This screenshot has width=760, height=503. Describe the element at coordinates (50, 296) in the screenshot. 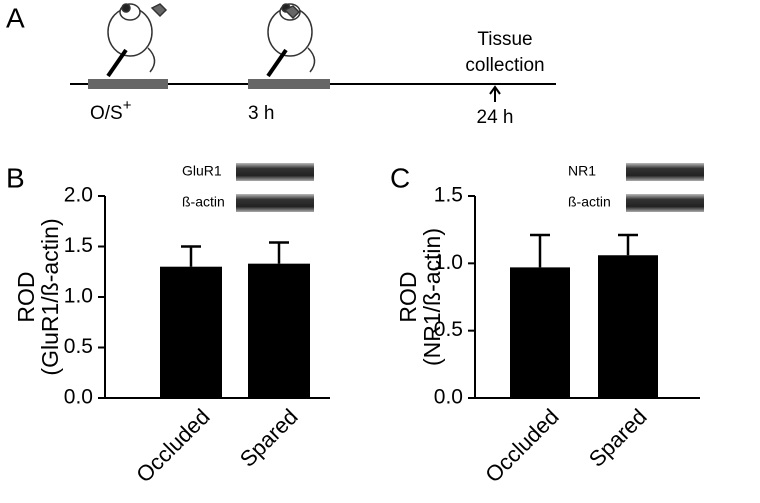

I see `y-axis-label: (GluR1/ß-actin)` at that location.